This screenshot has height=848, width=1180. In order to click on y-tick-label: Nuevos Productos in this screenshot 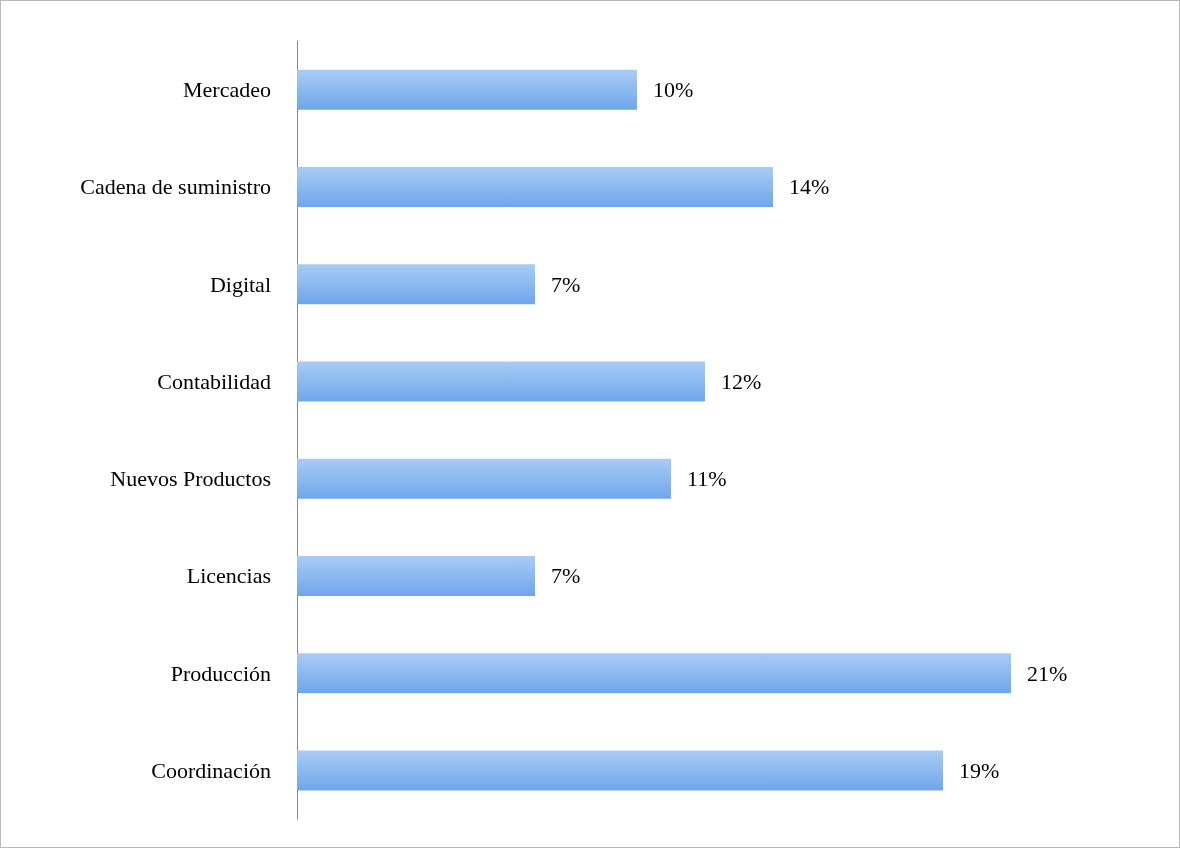, I will do `click(190, 479)`.